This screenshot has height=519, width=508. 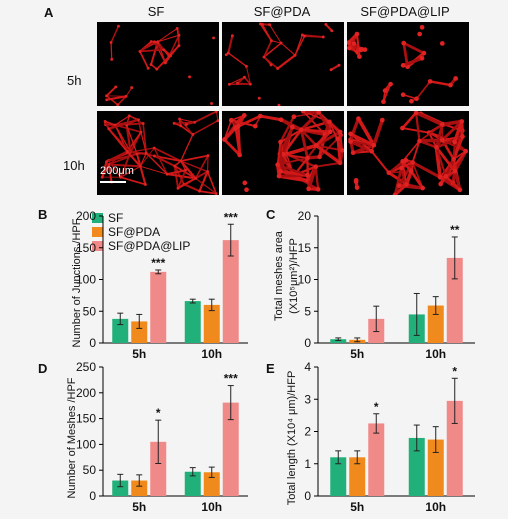 What do you see at coordinates (305, 280) in the screenshot?
I see `y-tick-label: 10` at bounding box center [305, 280].